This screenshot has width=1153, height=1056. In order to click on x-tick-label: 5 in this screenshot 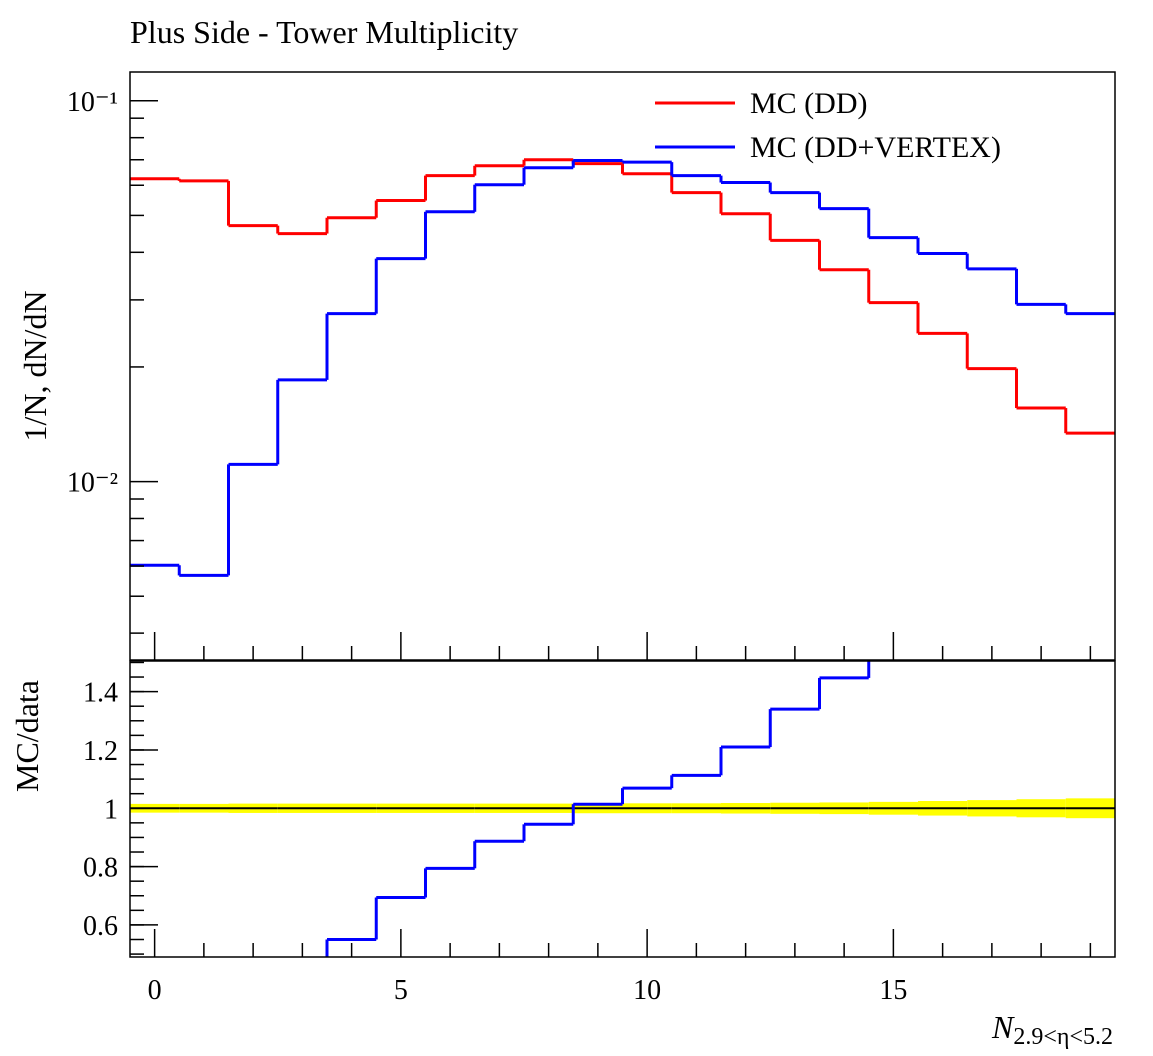, I will do `click(401, 990)`.